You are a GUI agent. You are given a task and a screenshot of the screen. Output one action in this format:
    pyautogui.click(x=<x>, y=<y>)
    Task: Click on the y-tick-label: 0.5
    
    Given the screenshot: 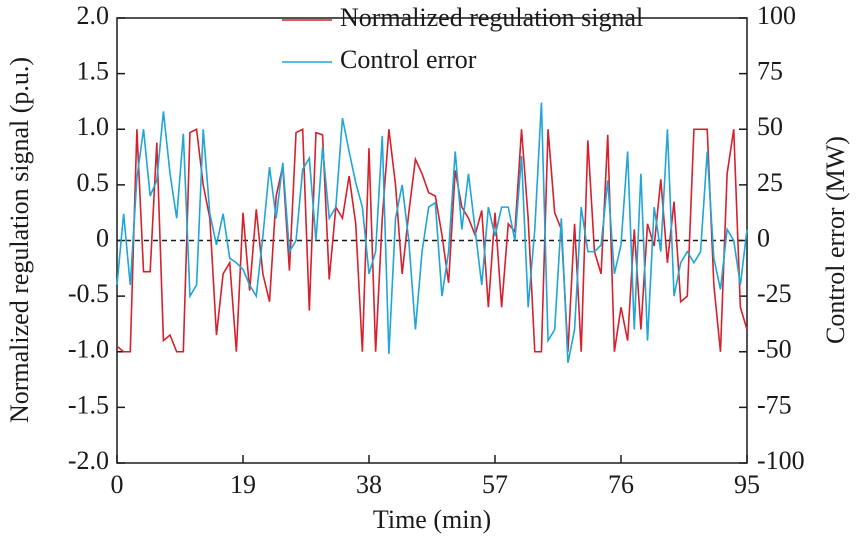 What is the action you would take?
    pyautogui.click(x=93, y=182)
    